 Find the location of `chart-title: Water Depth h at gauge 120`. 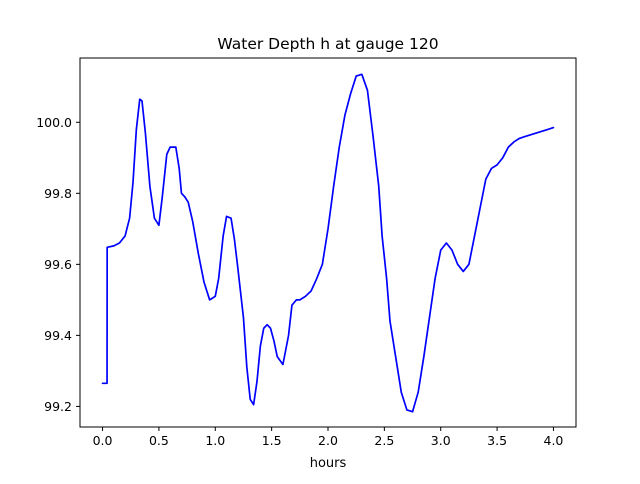

chart-title: Water Depth h at gauge 120 is located at coordinates (327, 44).